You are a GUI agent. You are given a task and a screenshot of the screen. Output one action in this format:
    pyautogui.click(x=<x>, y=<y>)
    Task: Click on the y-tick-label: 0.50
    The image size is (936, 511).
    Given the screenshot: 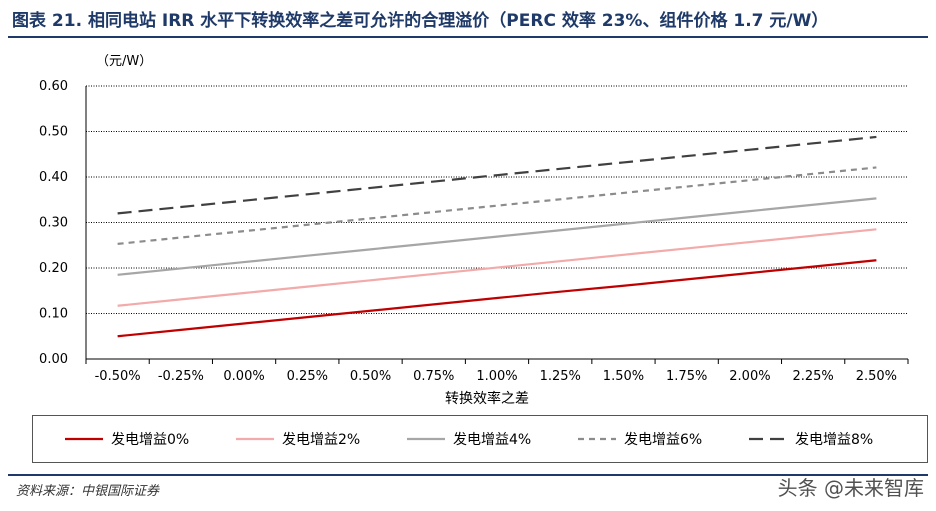 What is the action you would take?
    pyautogui.click(x=53, y=132)
    